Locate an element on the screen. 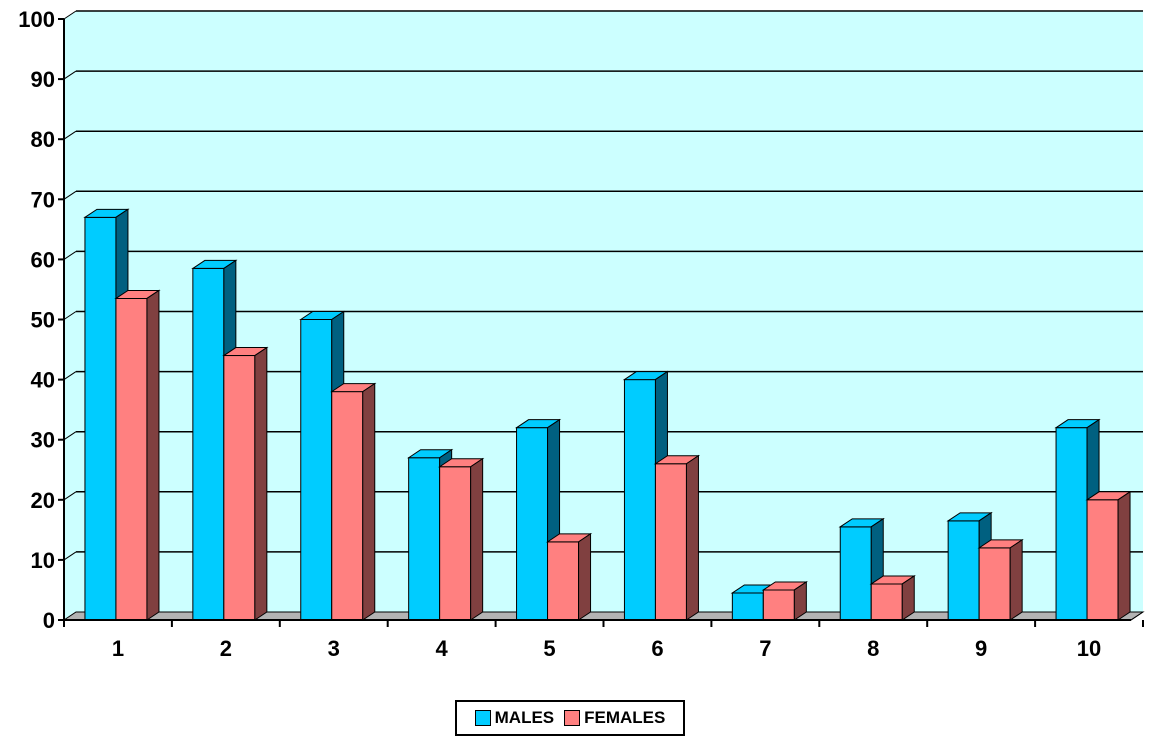 Image resolution: width=1149 pixels, height=740 pixels. y-axis-ticks: 0 10 20 30 40 50 60 70 80 90 100 is located at coordinates (41, 320).